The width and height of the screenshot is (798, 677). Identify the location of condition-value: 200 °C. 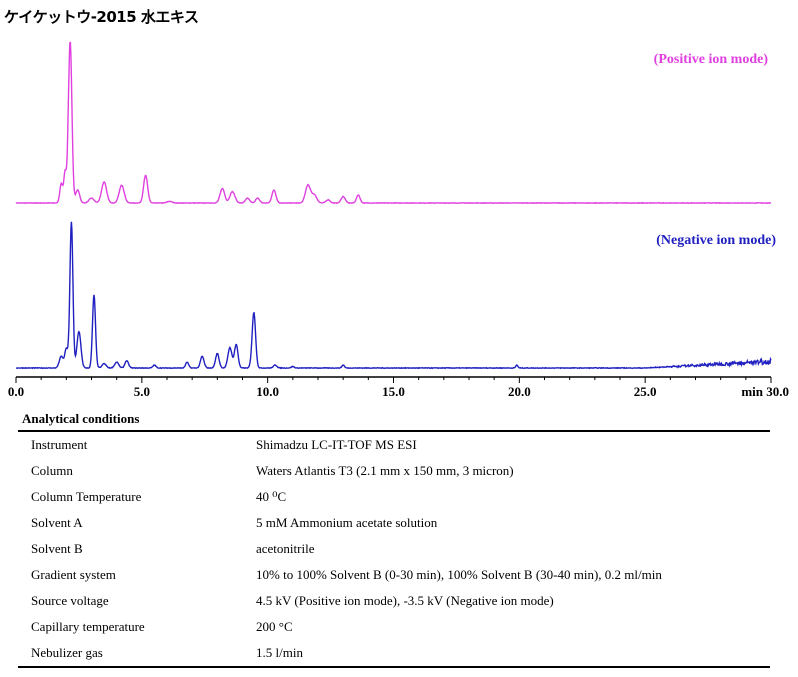
(274, 626).